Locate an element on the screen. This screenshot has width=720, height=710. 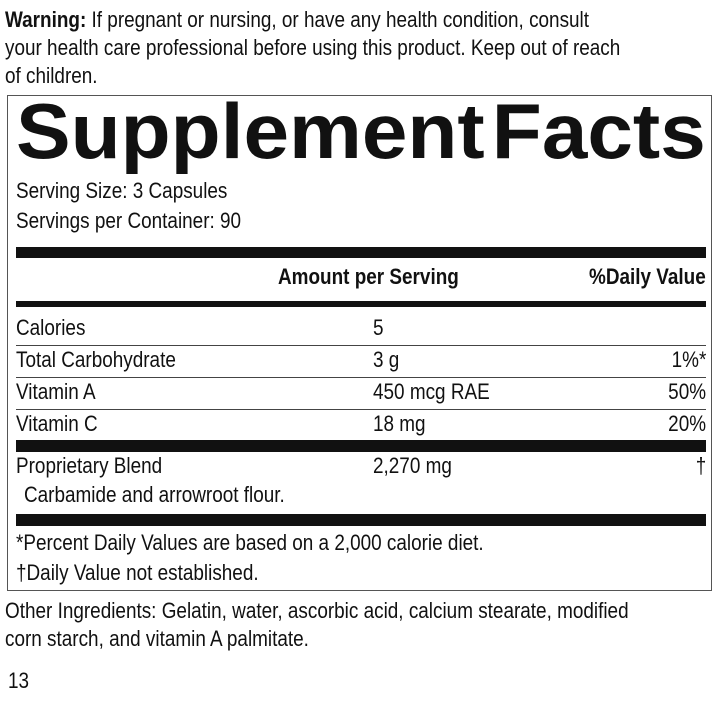
row-amount: 18 mg is located at coordinates (399, 423).